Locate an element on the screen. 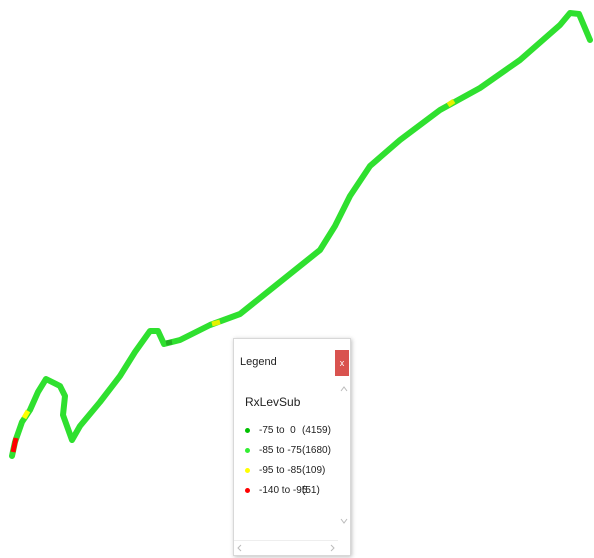 This screenshot has width=594, height=558. horizontal-scrollbar is located at coordinates (286, 547).